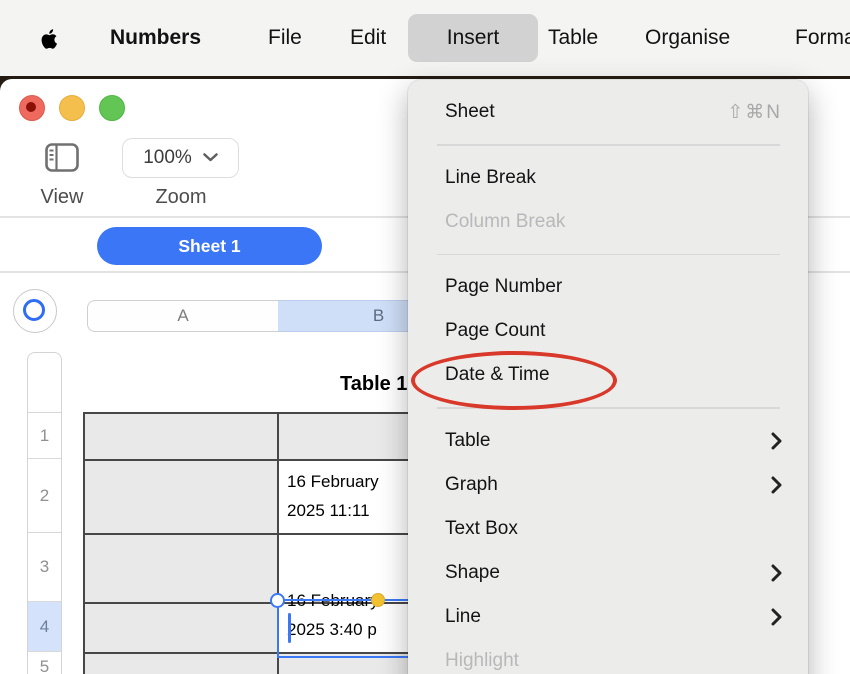  What do you see at coordinates (374, 384) in the screenshot?
I see `table-title: Table 1` at bounding box center [374, 384].